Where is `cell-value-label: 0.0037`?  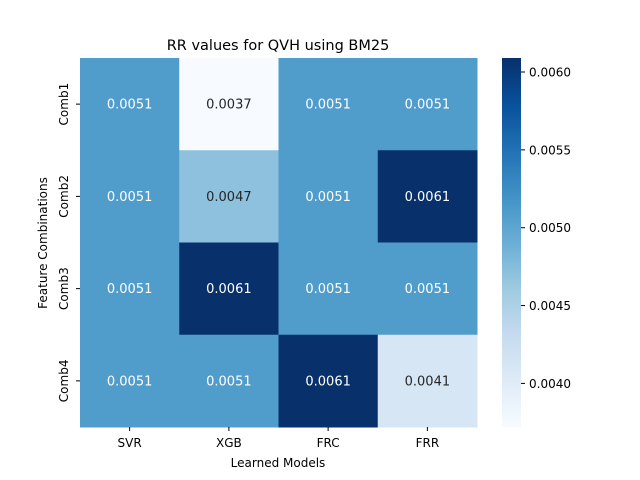
cell-value-label: 0.0037 is located at coordinates (229, 105).